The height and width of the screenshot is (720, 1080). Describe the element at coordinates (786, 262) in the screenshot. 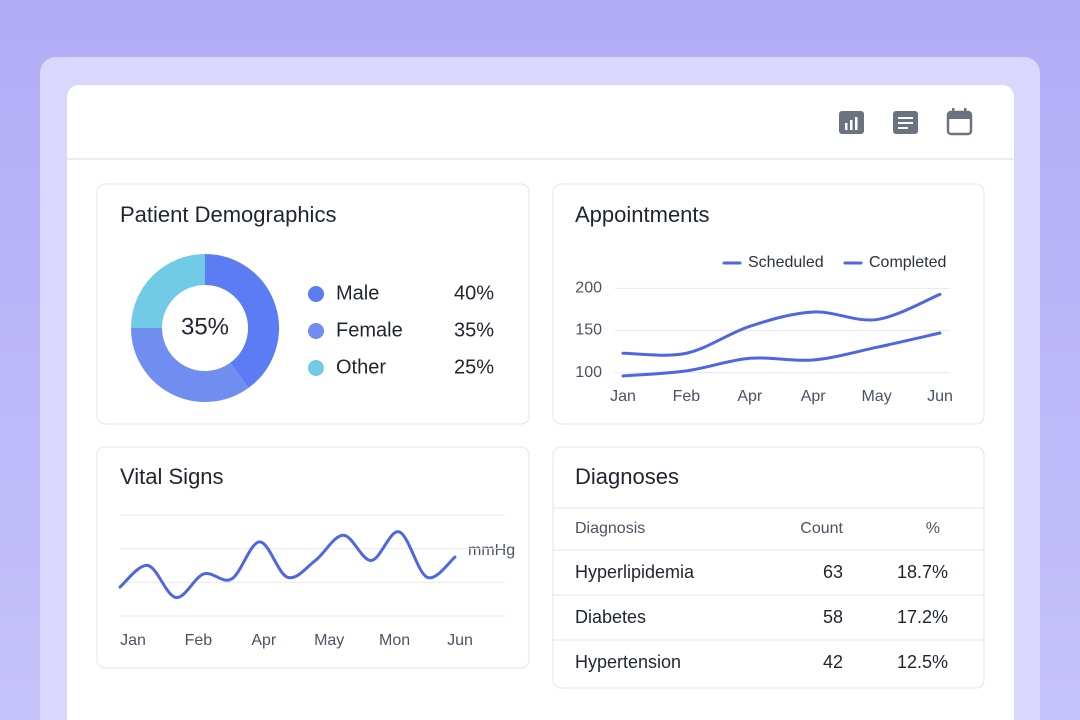

I see `legend-label: Scheduled` at that location.